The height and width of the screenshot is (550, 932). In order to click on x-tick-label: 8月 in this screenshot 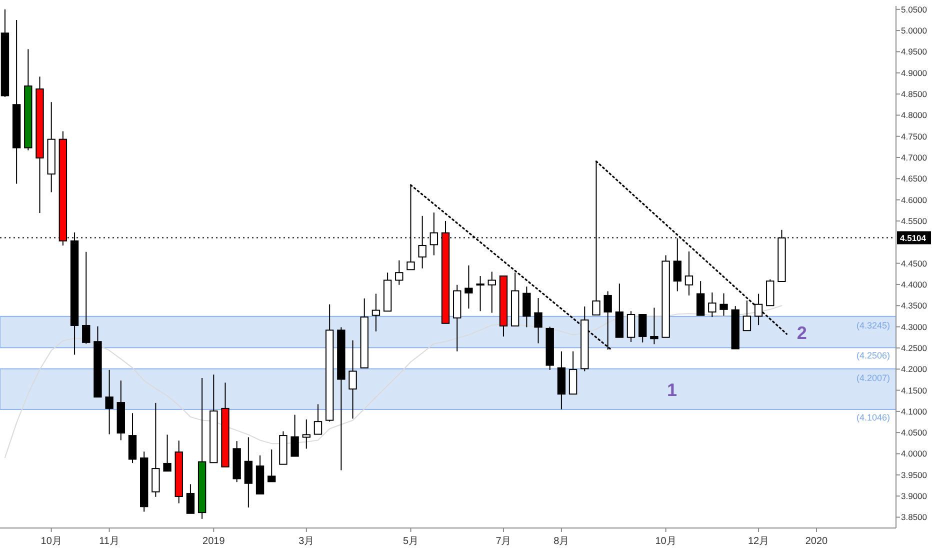, I will do `click(562, 541)`.